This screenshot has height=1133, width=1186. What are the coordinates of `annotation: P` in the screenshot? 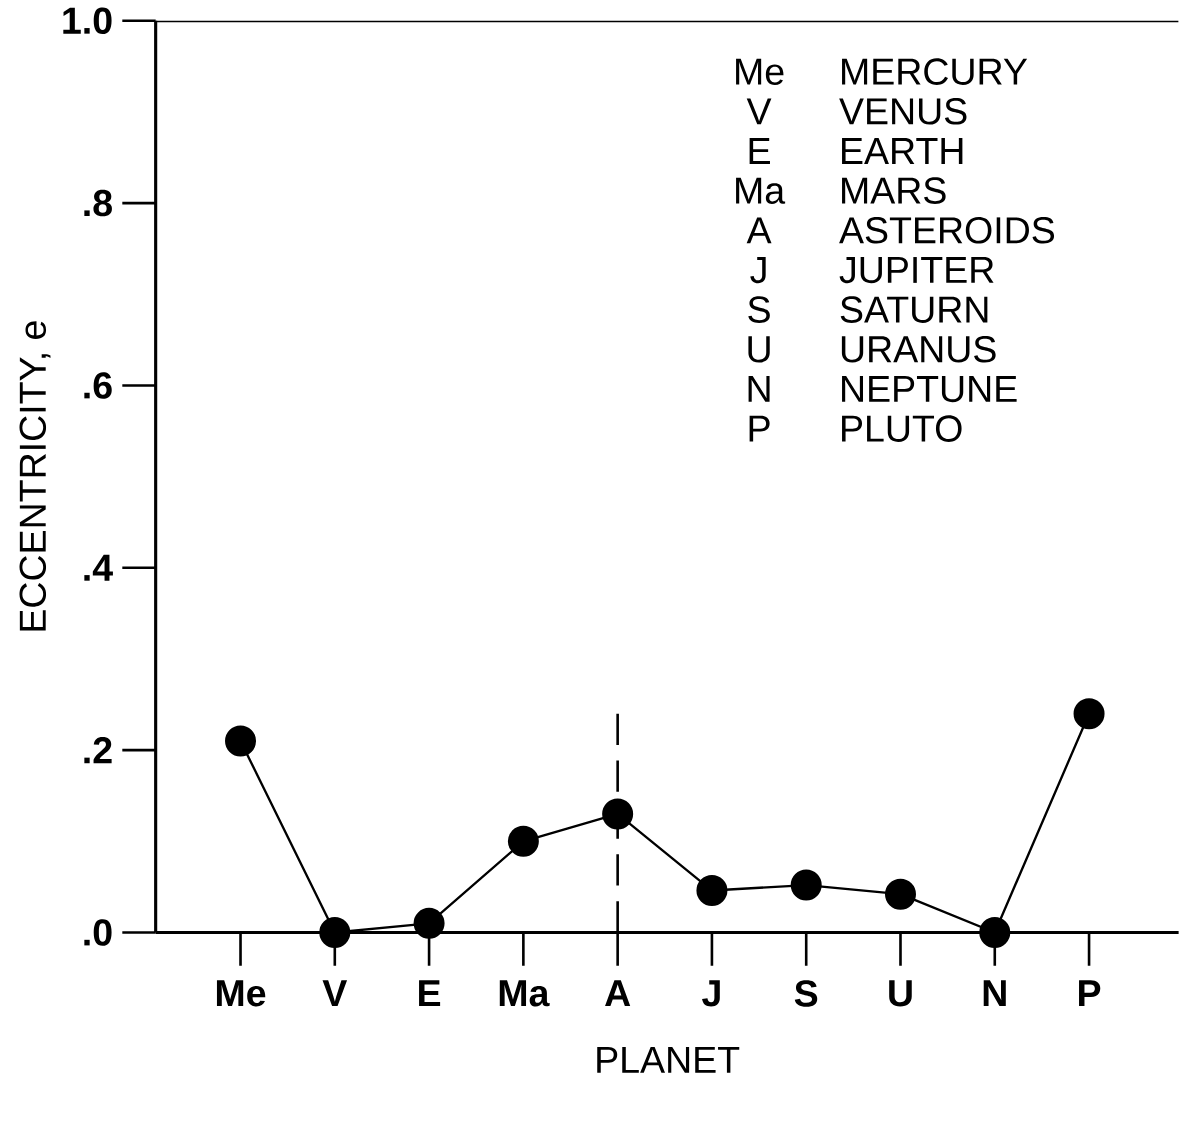 It's located at (759, 428).